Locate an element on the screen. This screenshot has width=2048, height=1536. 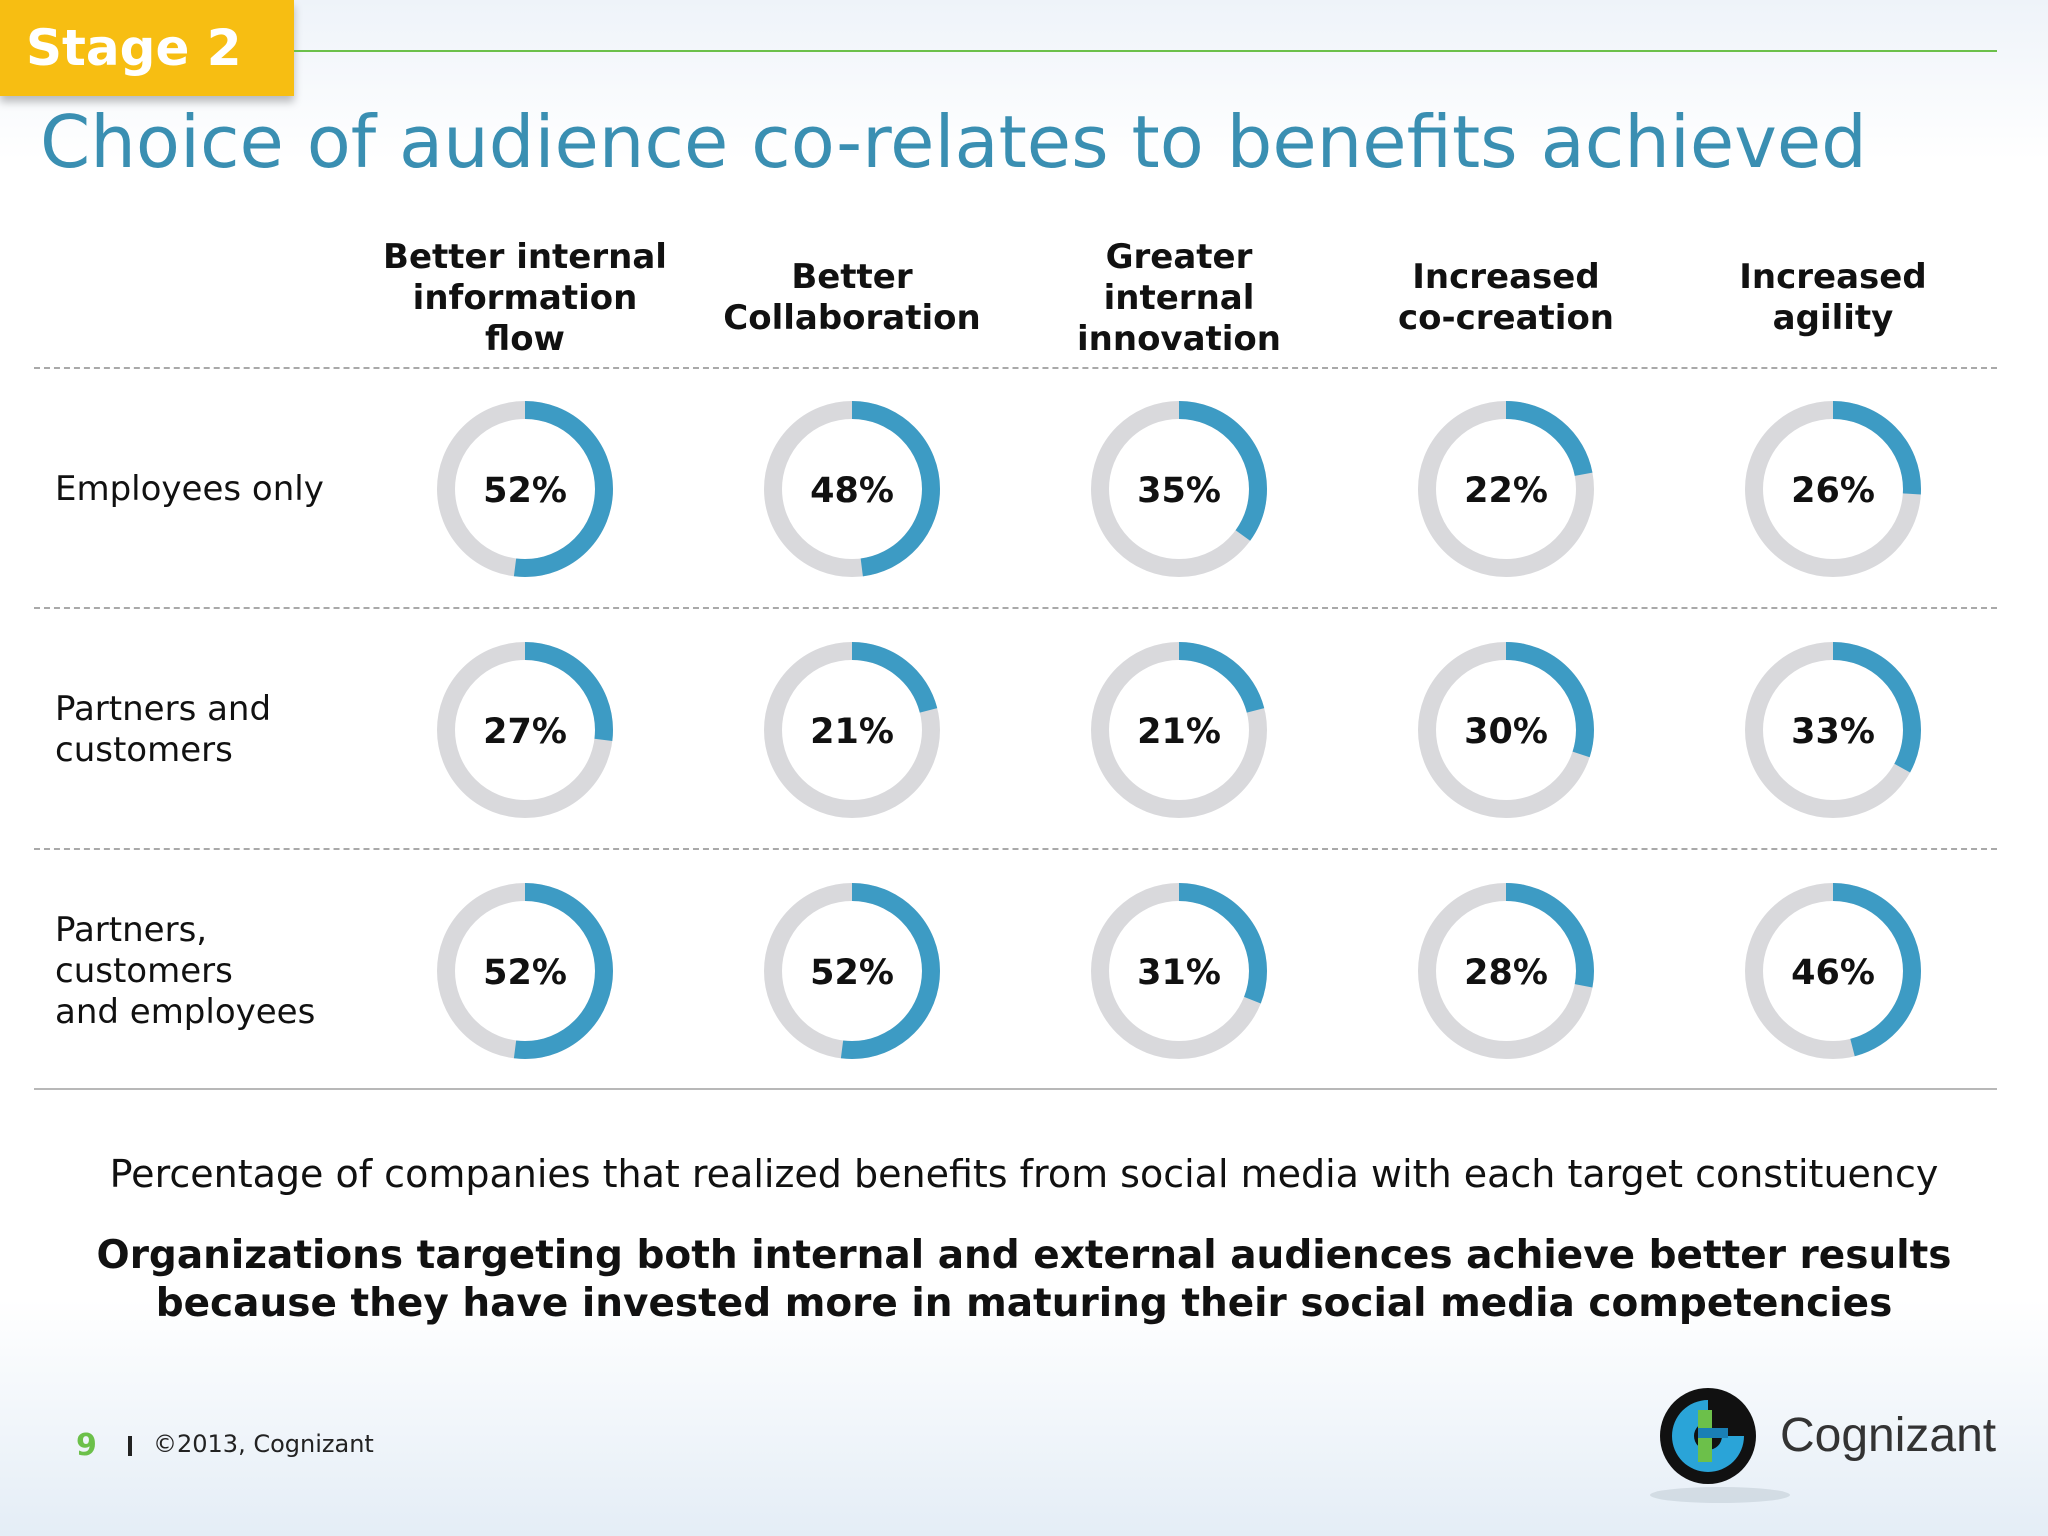
donut-value-label: 35% is located at coordinates (1179, 491).